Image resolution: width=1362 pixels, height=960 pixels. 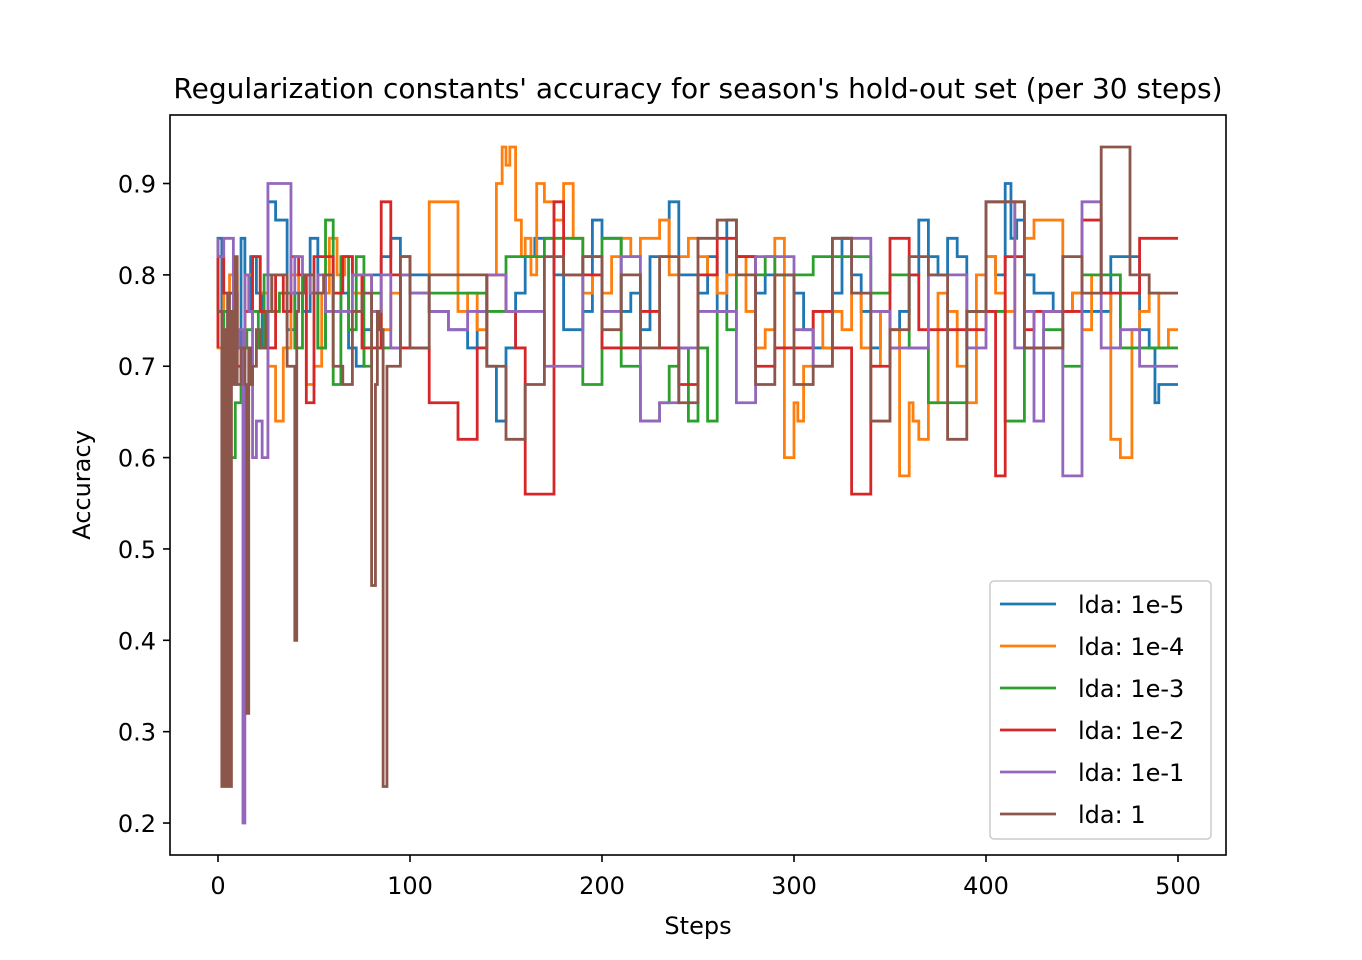 I want to click on x-axis-label: Steps, so click(x=697, y=926).